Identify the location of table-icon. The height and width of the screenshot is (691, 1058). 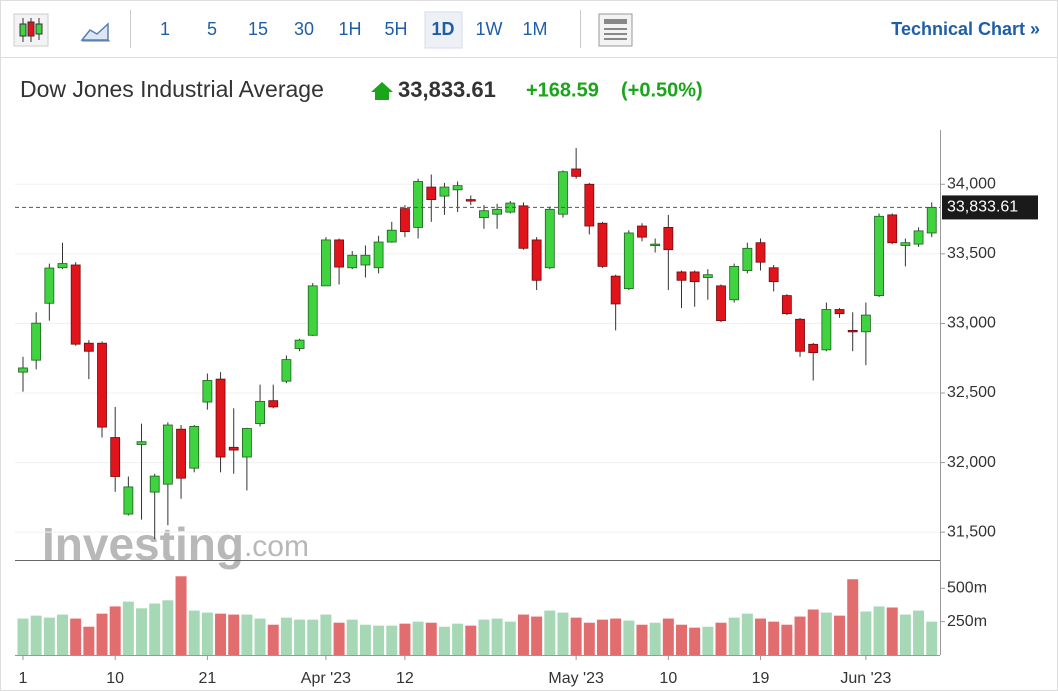
(615, 30).